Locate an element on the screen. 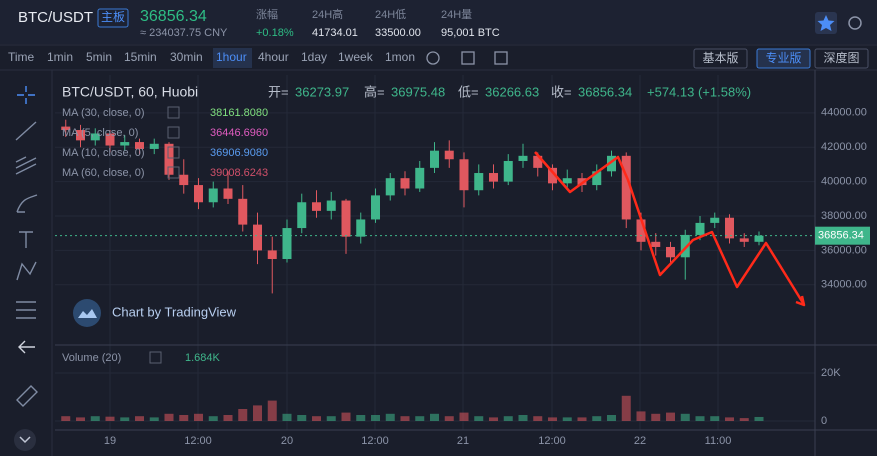 This screenshot has width=877, height=456. indicator-name: MA (5, close, 0) is located at coordinates (100, 133).